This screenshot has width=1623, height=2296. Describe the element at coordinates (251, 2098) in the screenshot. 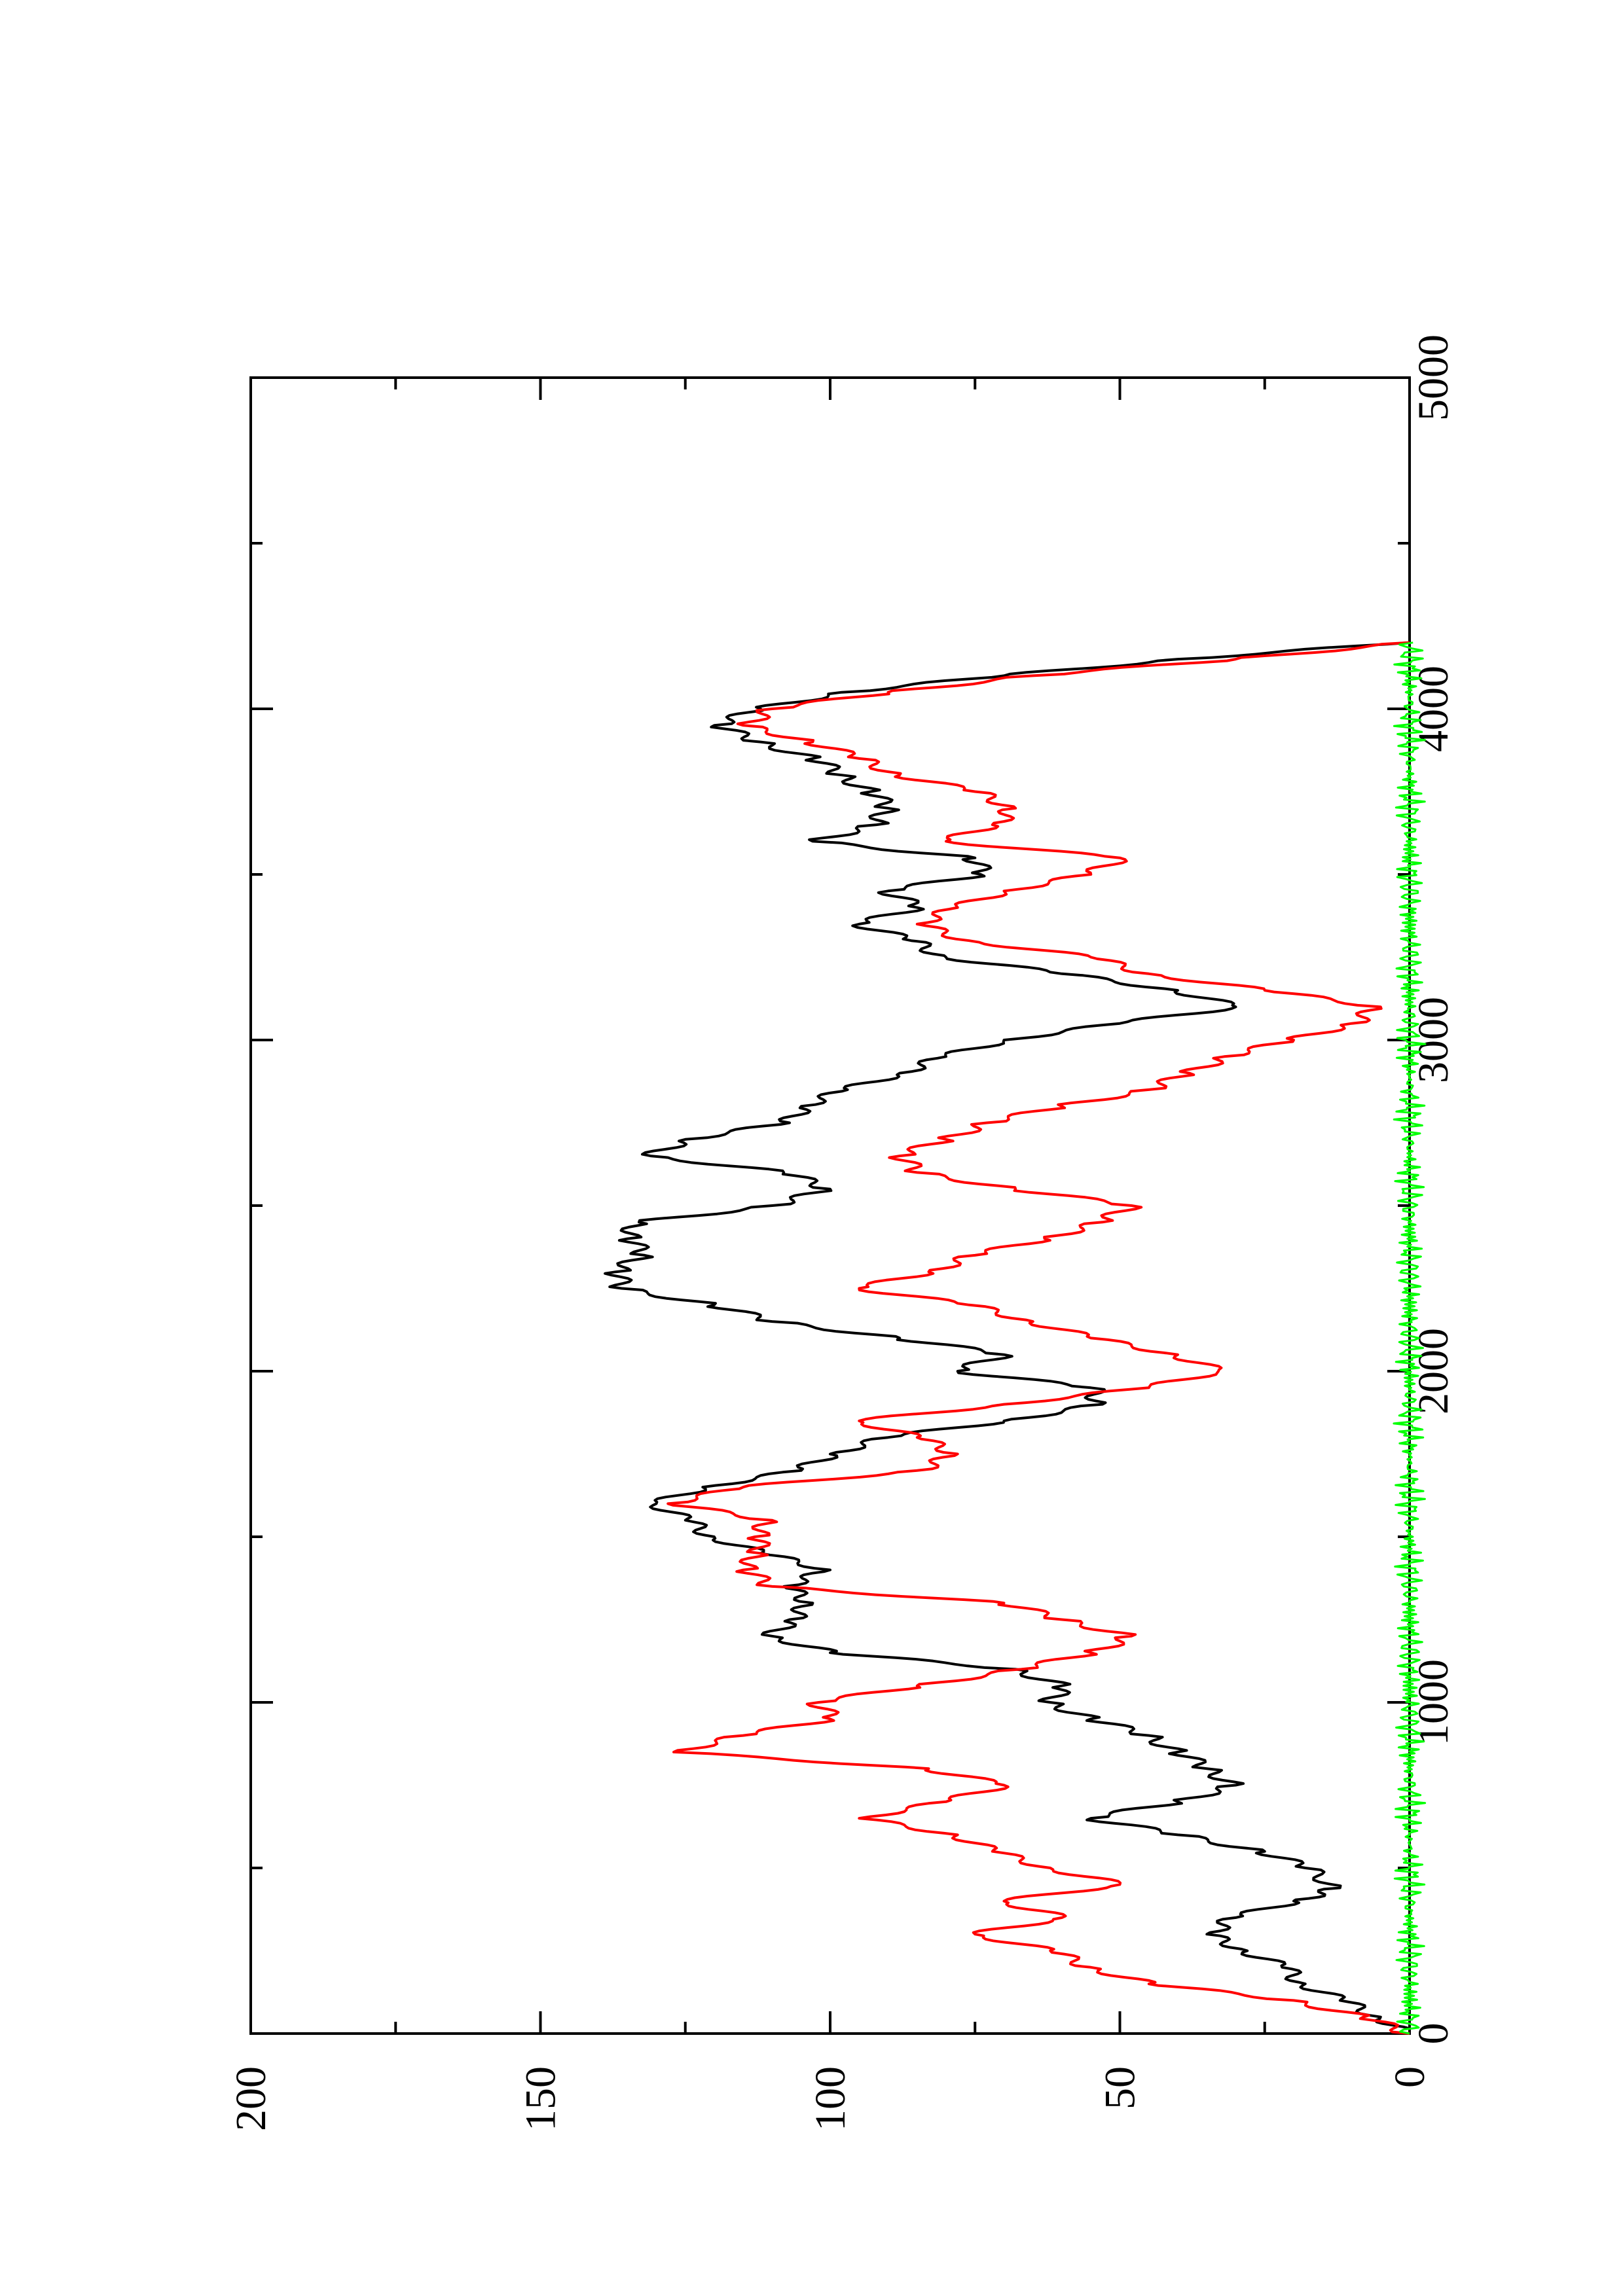

I see `y-tick-label: 200` at that location.